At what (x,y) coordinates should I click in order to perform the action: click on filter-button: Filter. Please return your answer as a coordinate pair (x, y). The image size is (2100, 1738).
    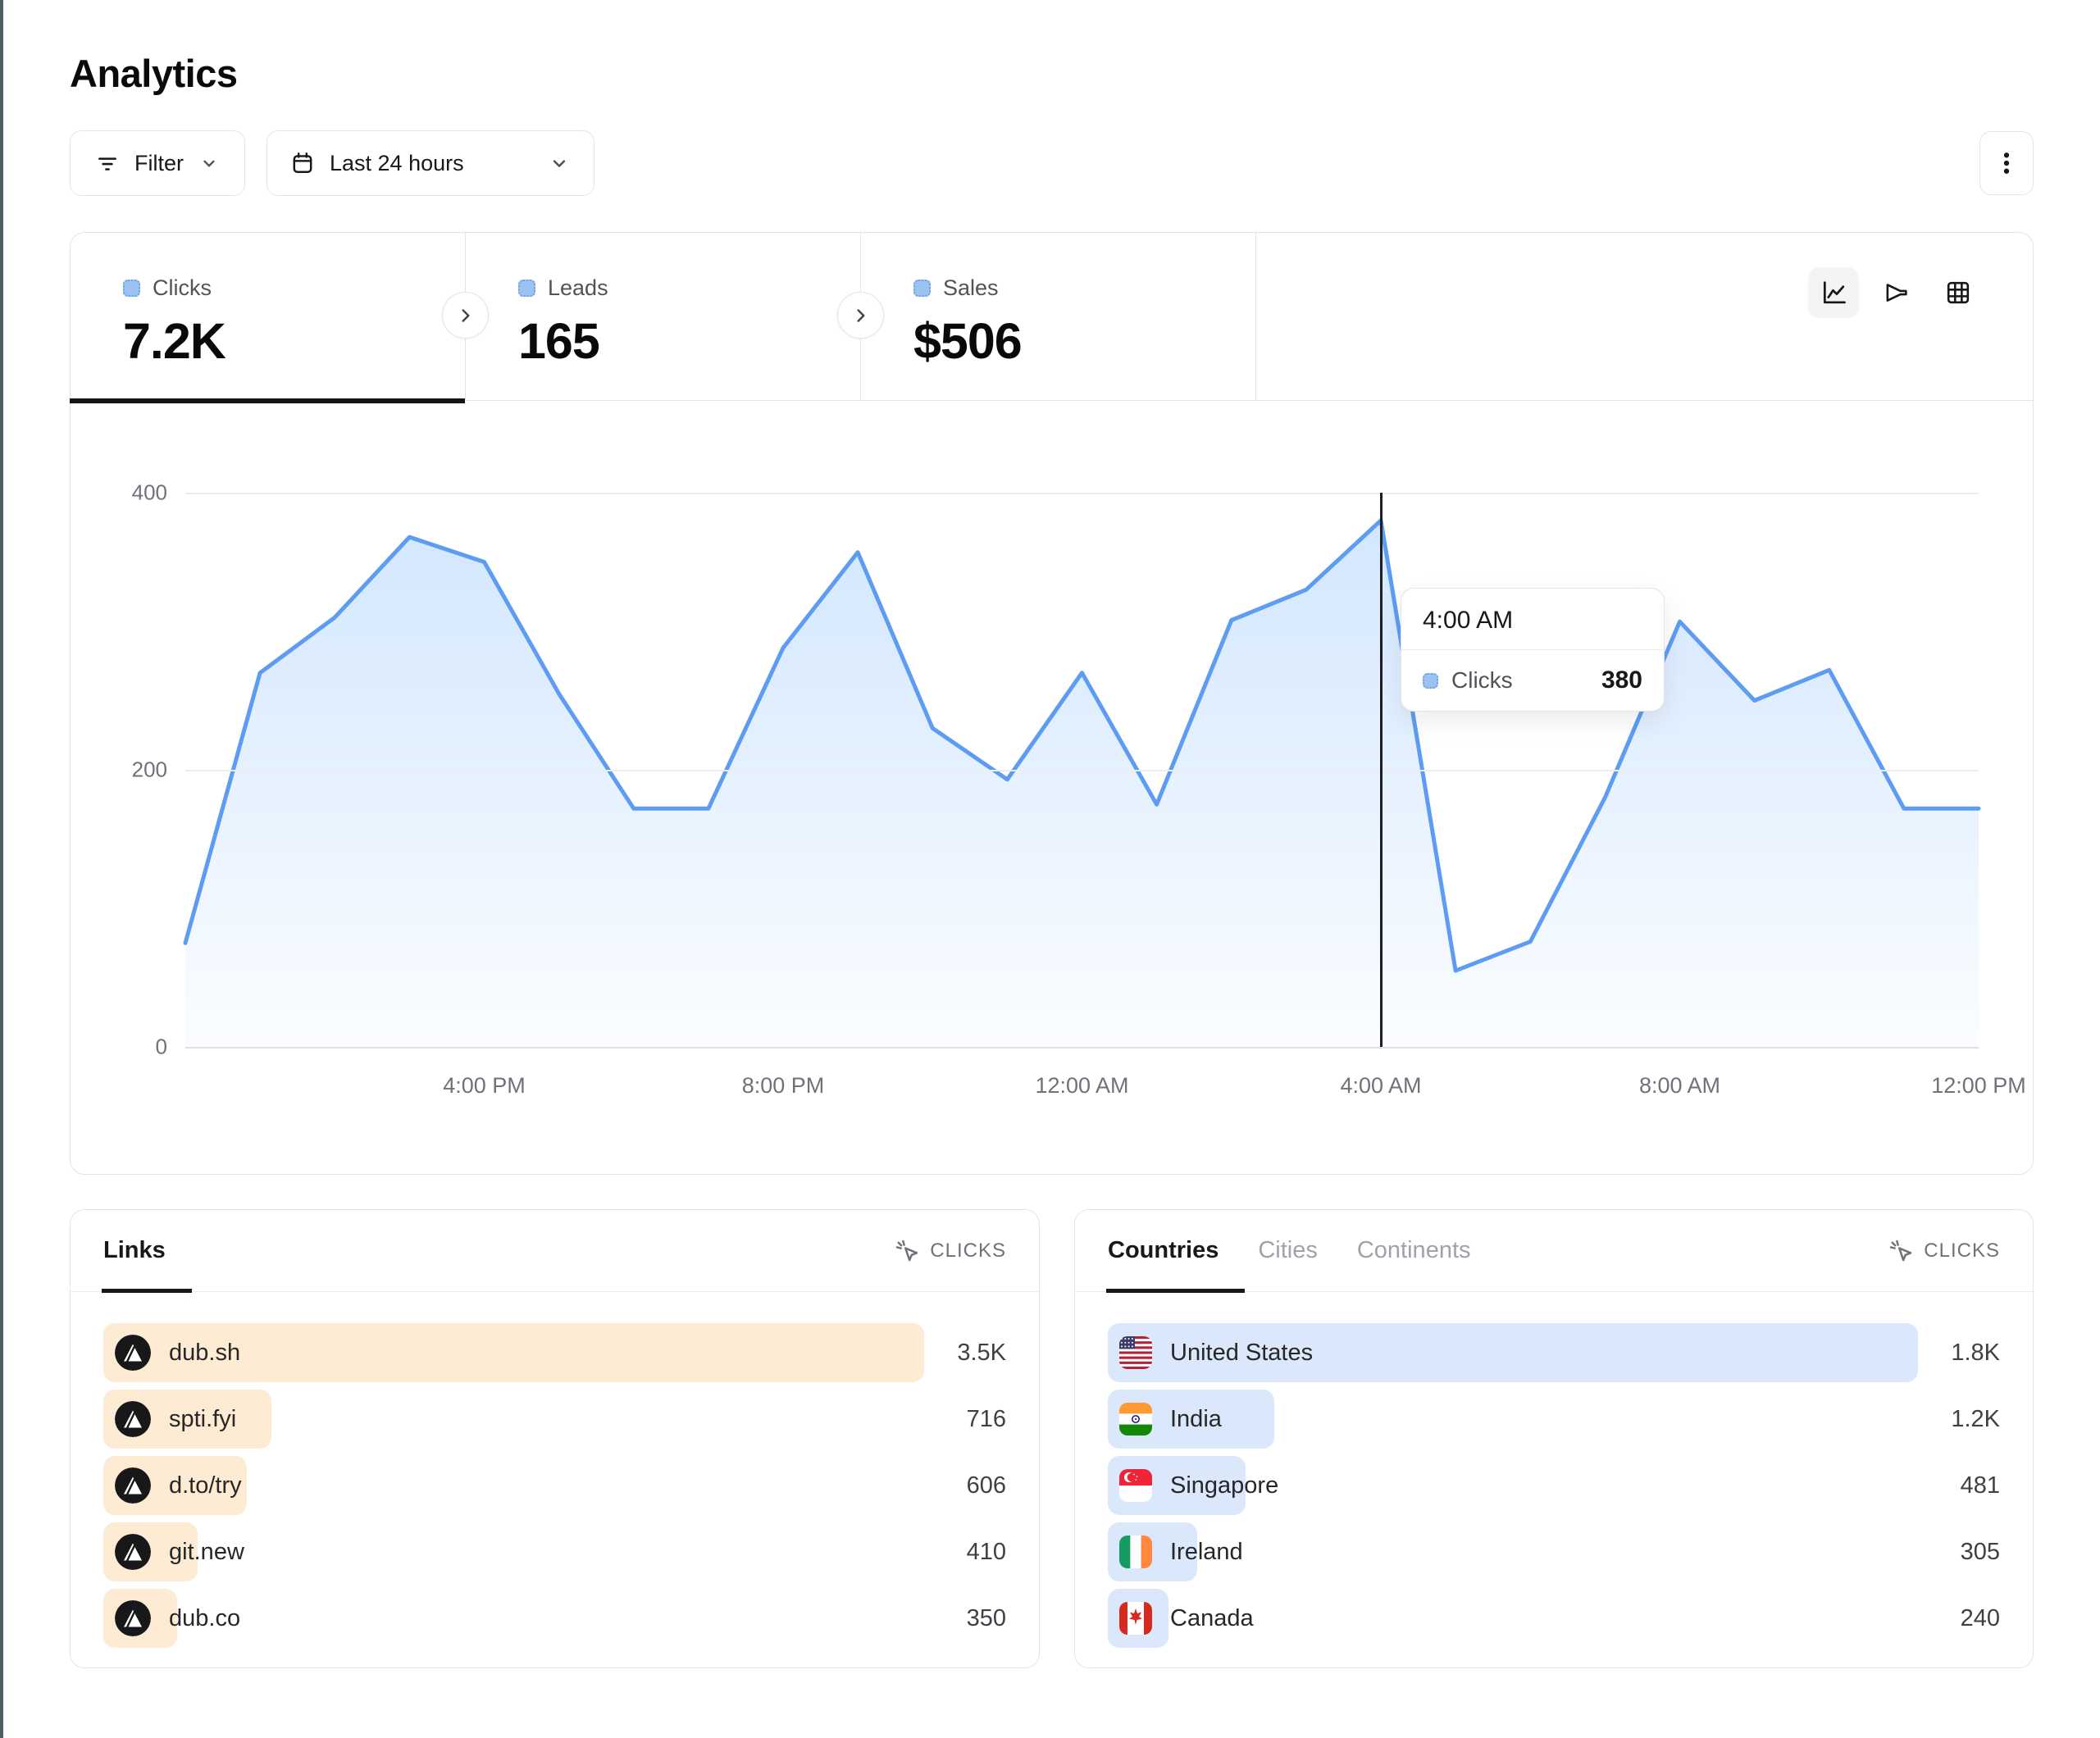
    Looking at the image, I should click on (157, 163).